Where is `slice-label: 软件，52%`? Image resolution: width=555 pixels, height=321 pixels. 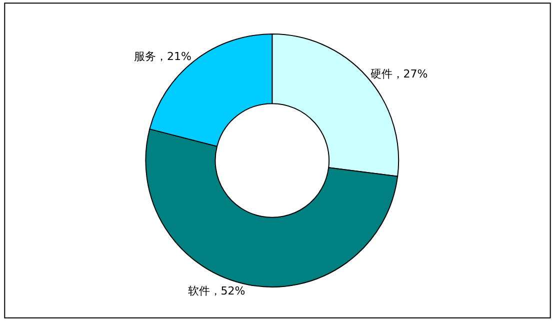 slice-label: 软件，52% is located at coordinates (217, 291).